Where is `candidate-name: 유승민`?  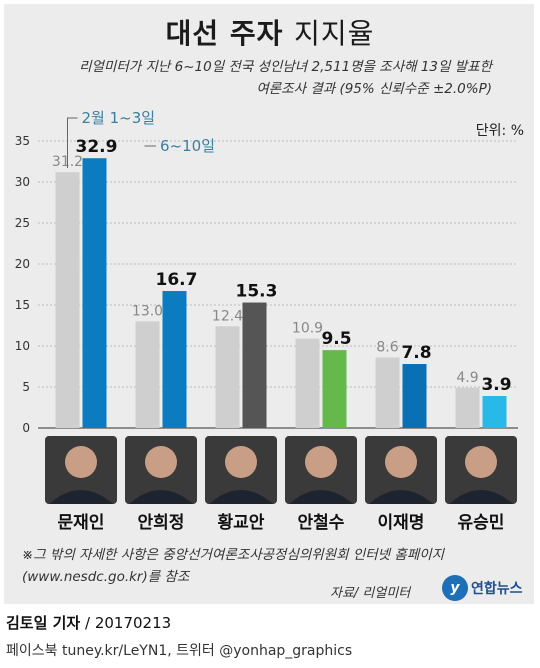
candidate-name: 유승민 is located at coordinates (481, 523).